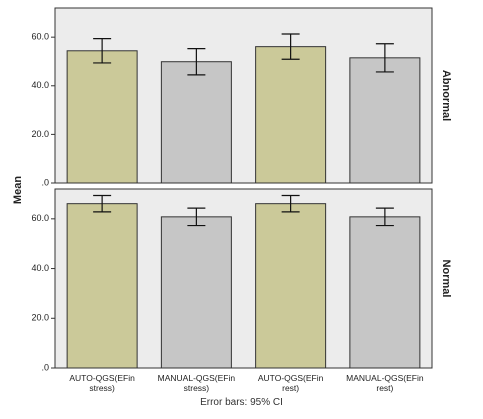 Image resolution: width=483 pixels, height=419 pixels. I want to click on panel-label: Normal, so click(446, 279).